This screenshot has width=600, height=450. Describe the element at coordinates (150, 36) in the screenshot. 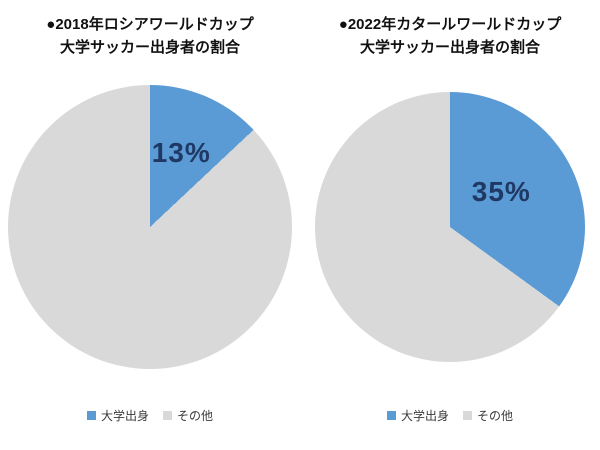

I see `chart-title-2018: ●2018年ロシアワールドカップ 大学サッカー出身者の割合` at that location.